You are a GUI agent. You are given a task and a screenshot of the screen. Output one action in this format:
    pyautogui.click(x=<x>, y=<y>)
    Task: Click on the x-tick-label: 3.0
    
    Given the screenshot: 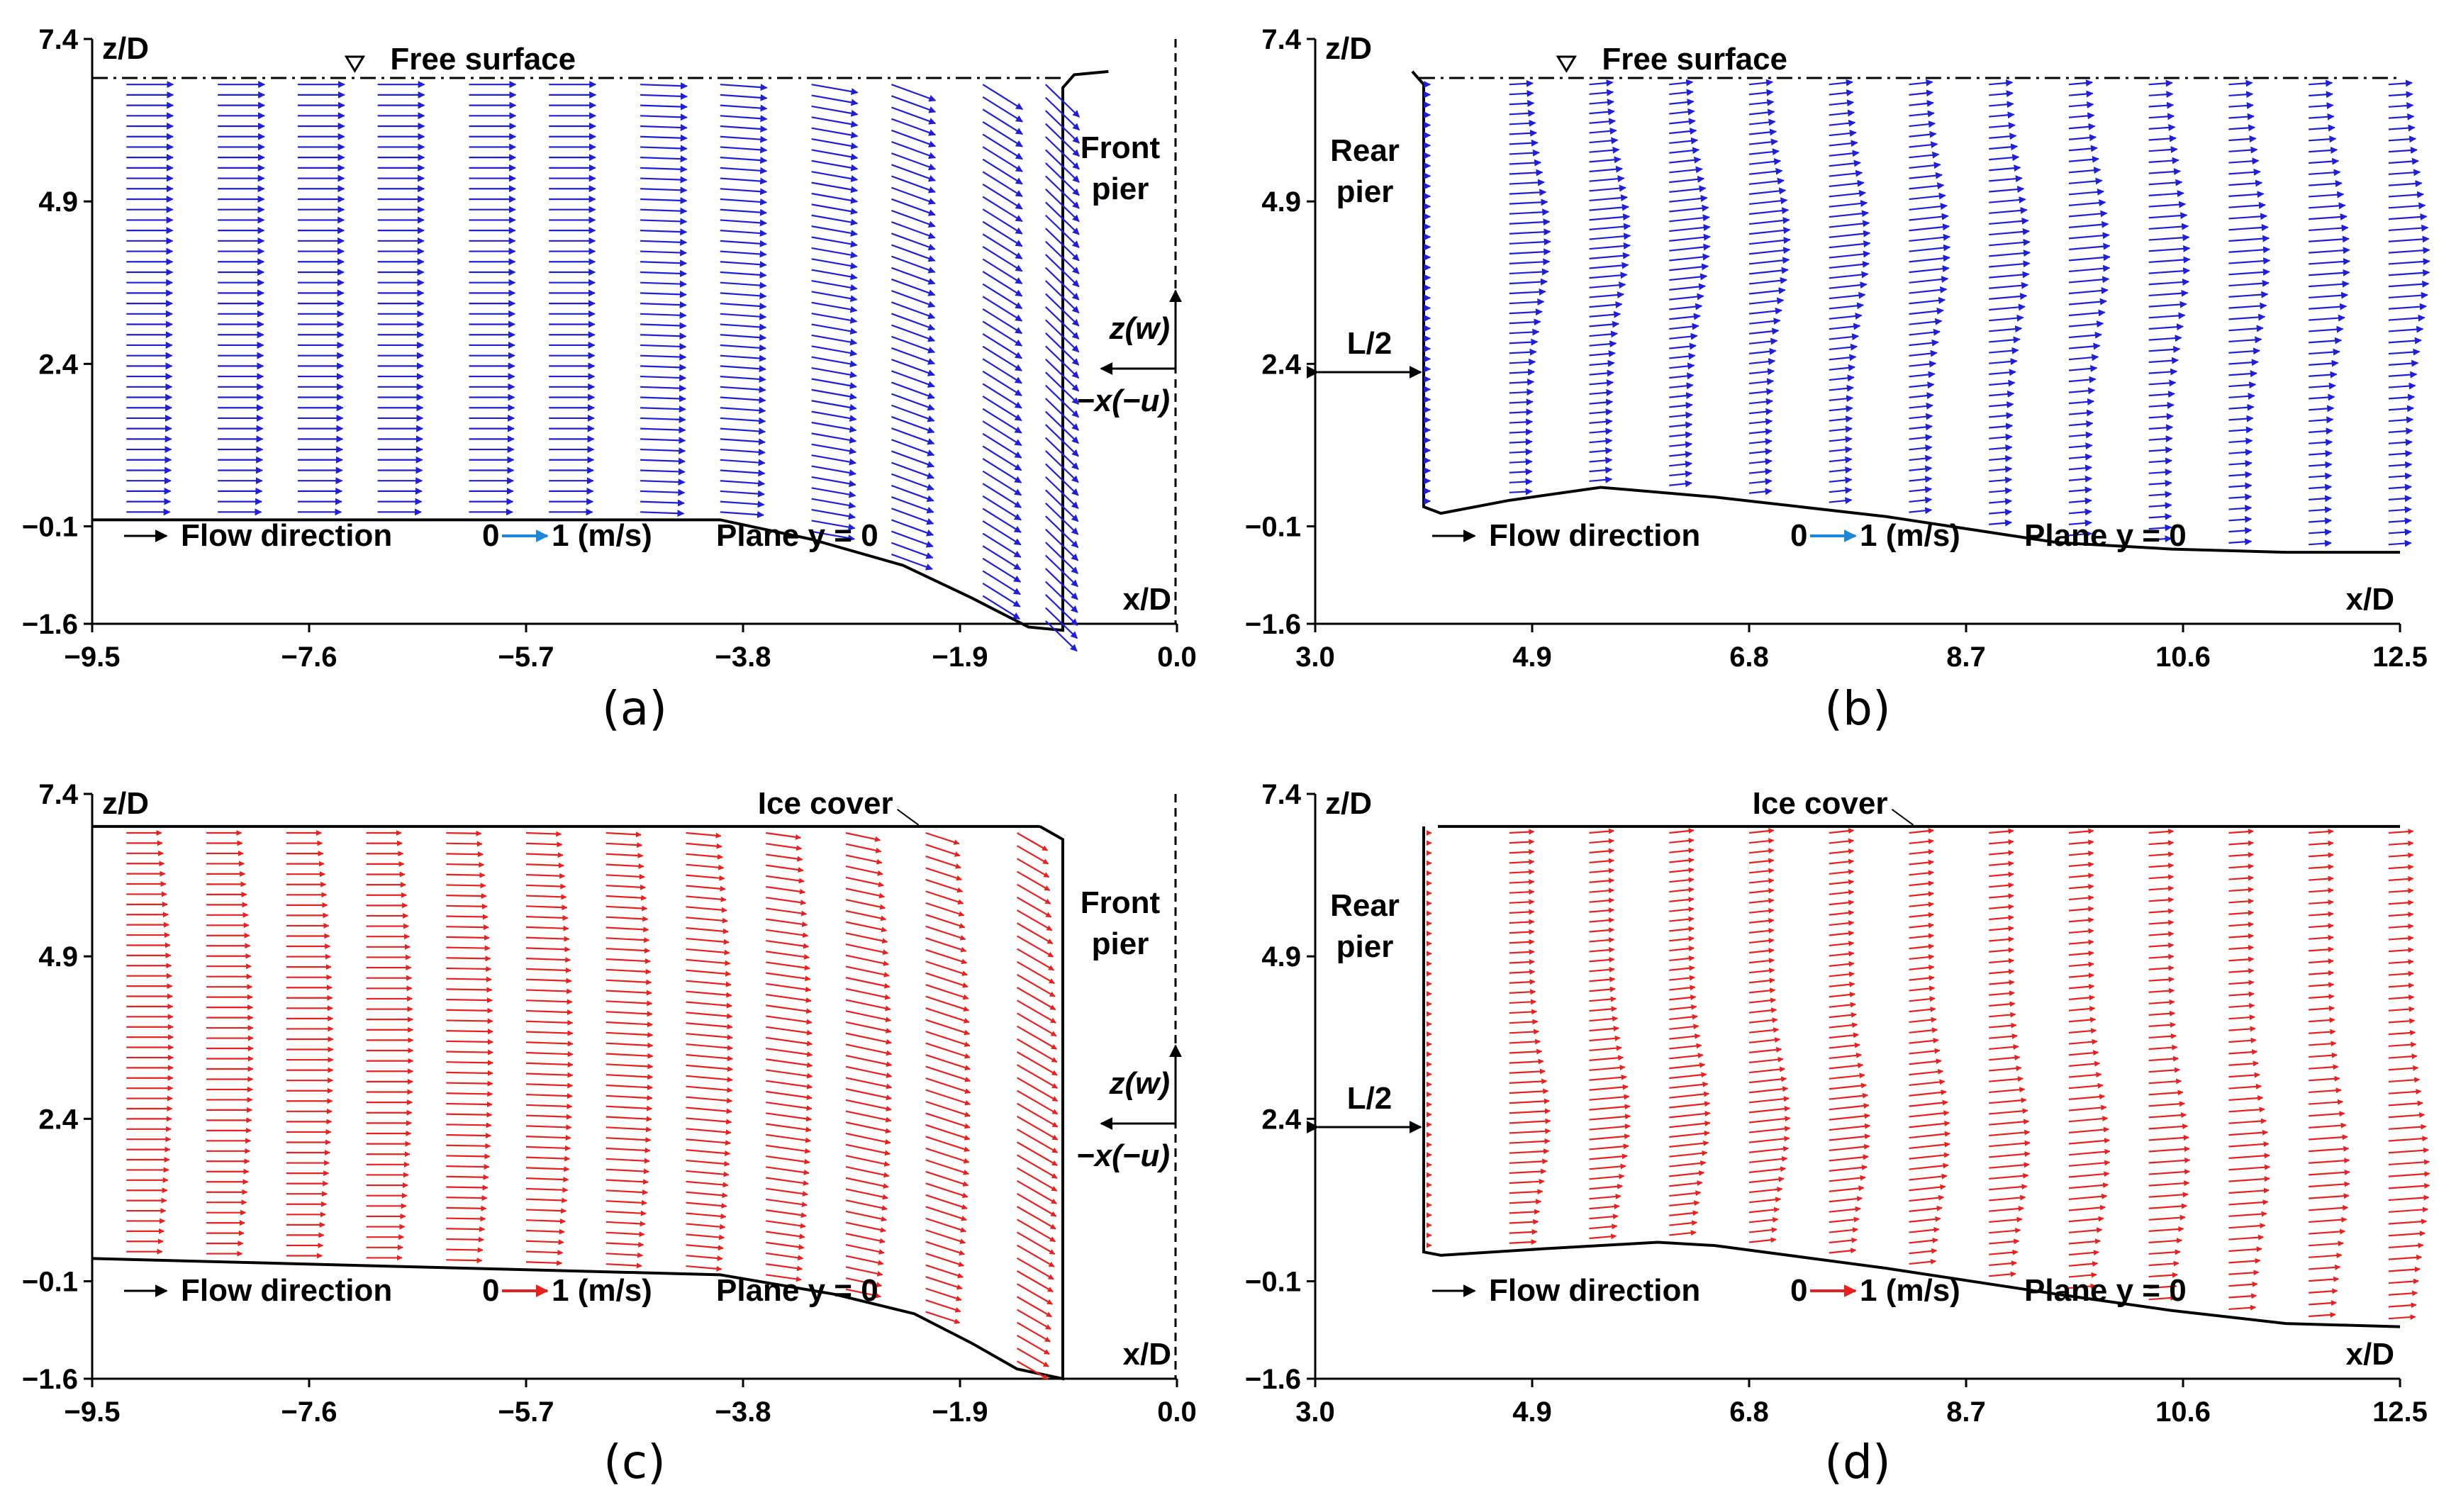 What is the action you would take?
    pyautogui.click(x=1315, y=657)
    